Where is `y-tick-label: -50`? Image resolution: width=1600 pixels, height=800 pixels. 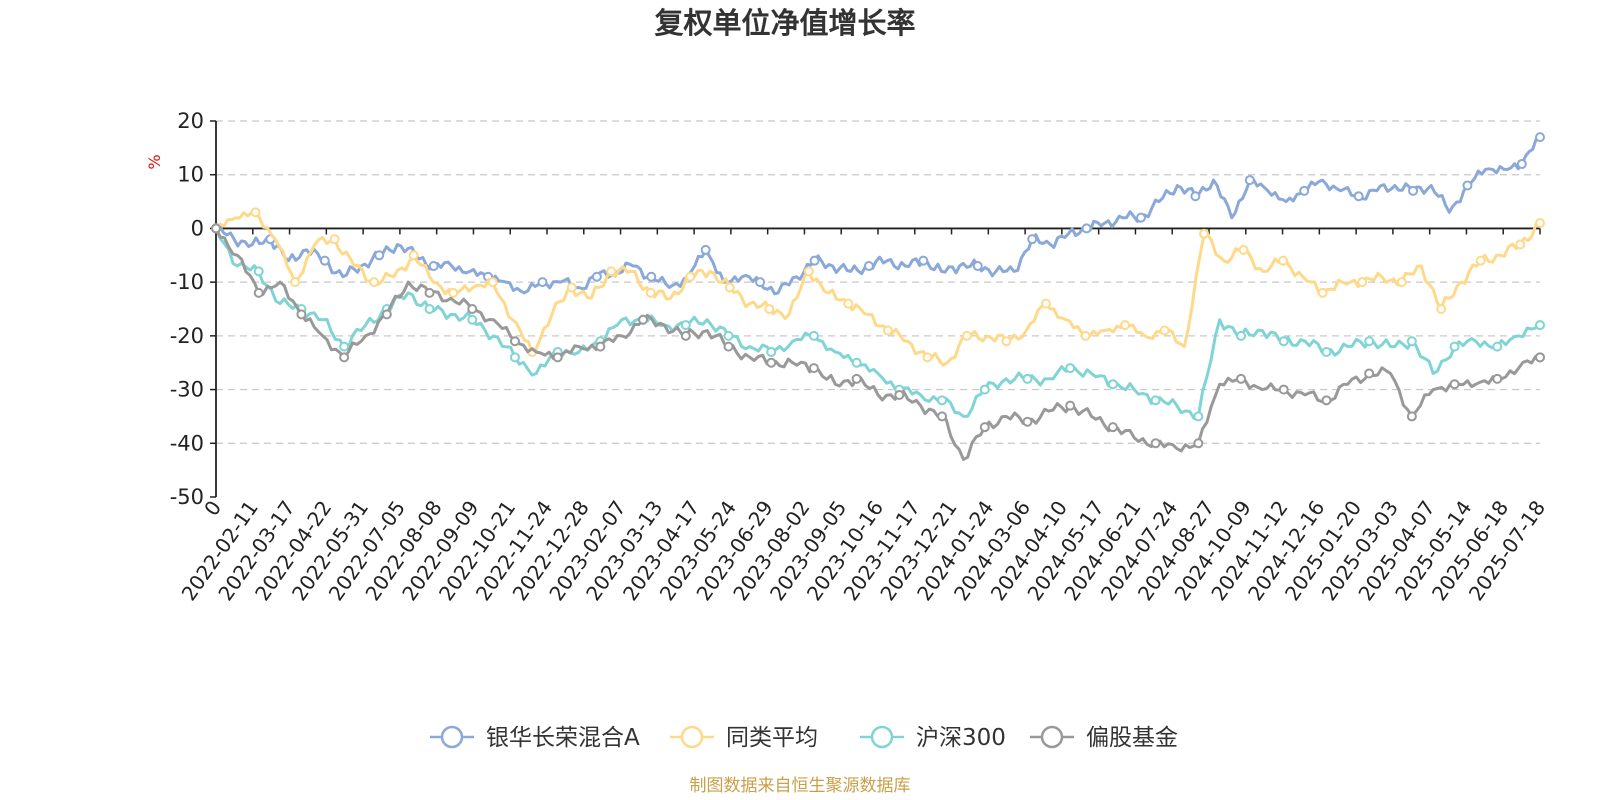
y-tick-label: -50 is located at coordinates (187, 497).